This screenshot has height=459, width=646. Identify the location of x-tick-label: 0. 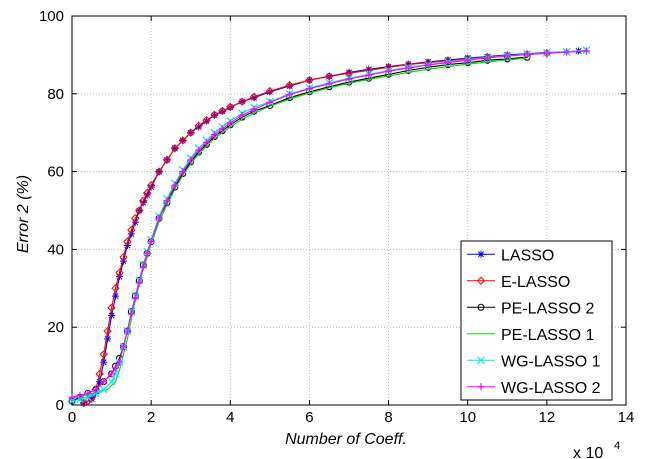
(72, 417).